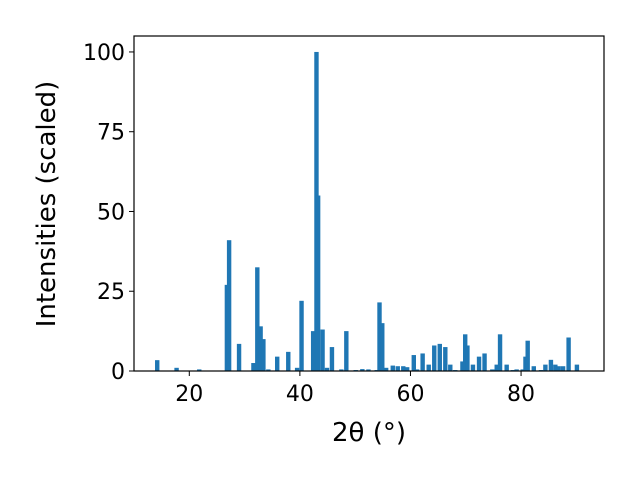 The width and height of the screenshot is (640, 480). What do you see at coordinates (111, 292) in the screenshot?
I see `y-tick-label: 25` at bounding box center [111, 292].